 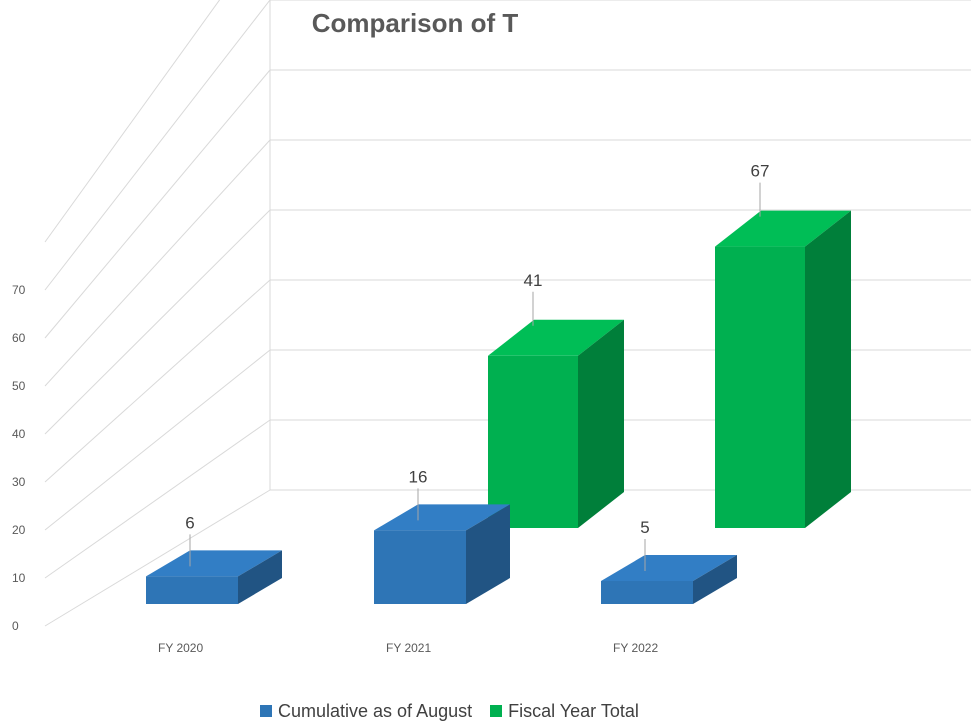 I want to click on y-tick-label: 20, so click(x=19, y=530).